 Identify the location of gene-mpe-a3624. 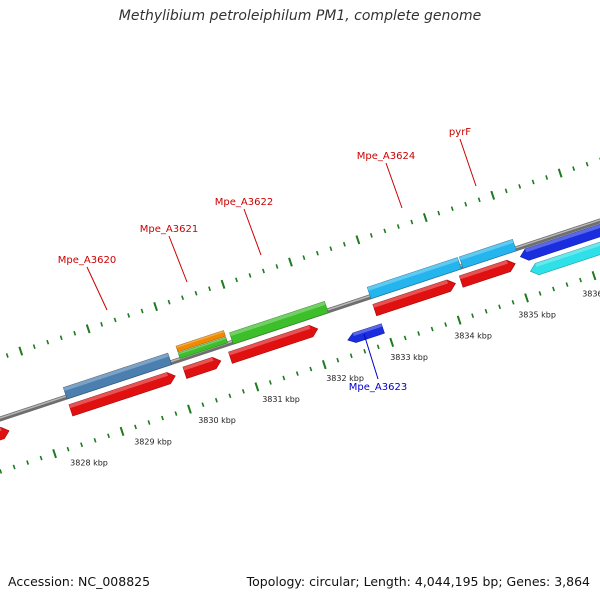
(414, 278).